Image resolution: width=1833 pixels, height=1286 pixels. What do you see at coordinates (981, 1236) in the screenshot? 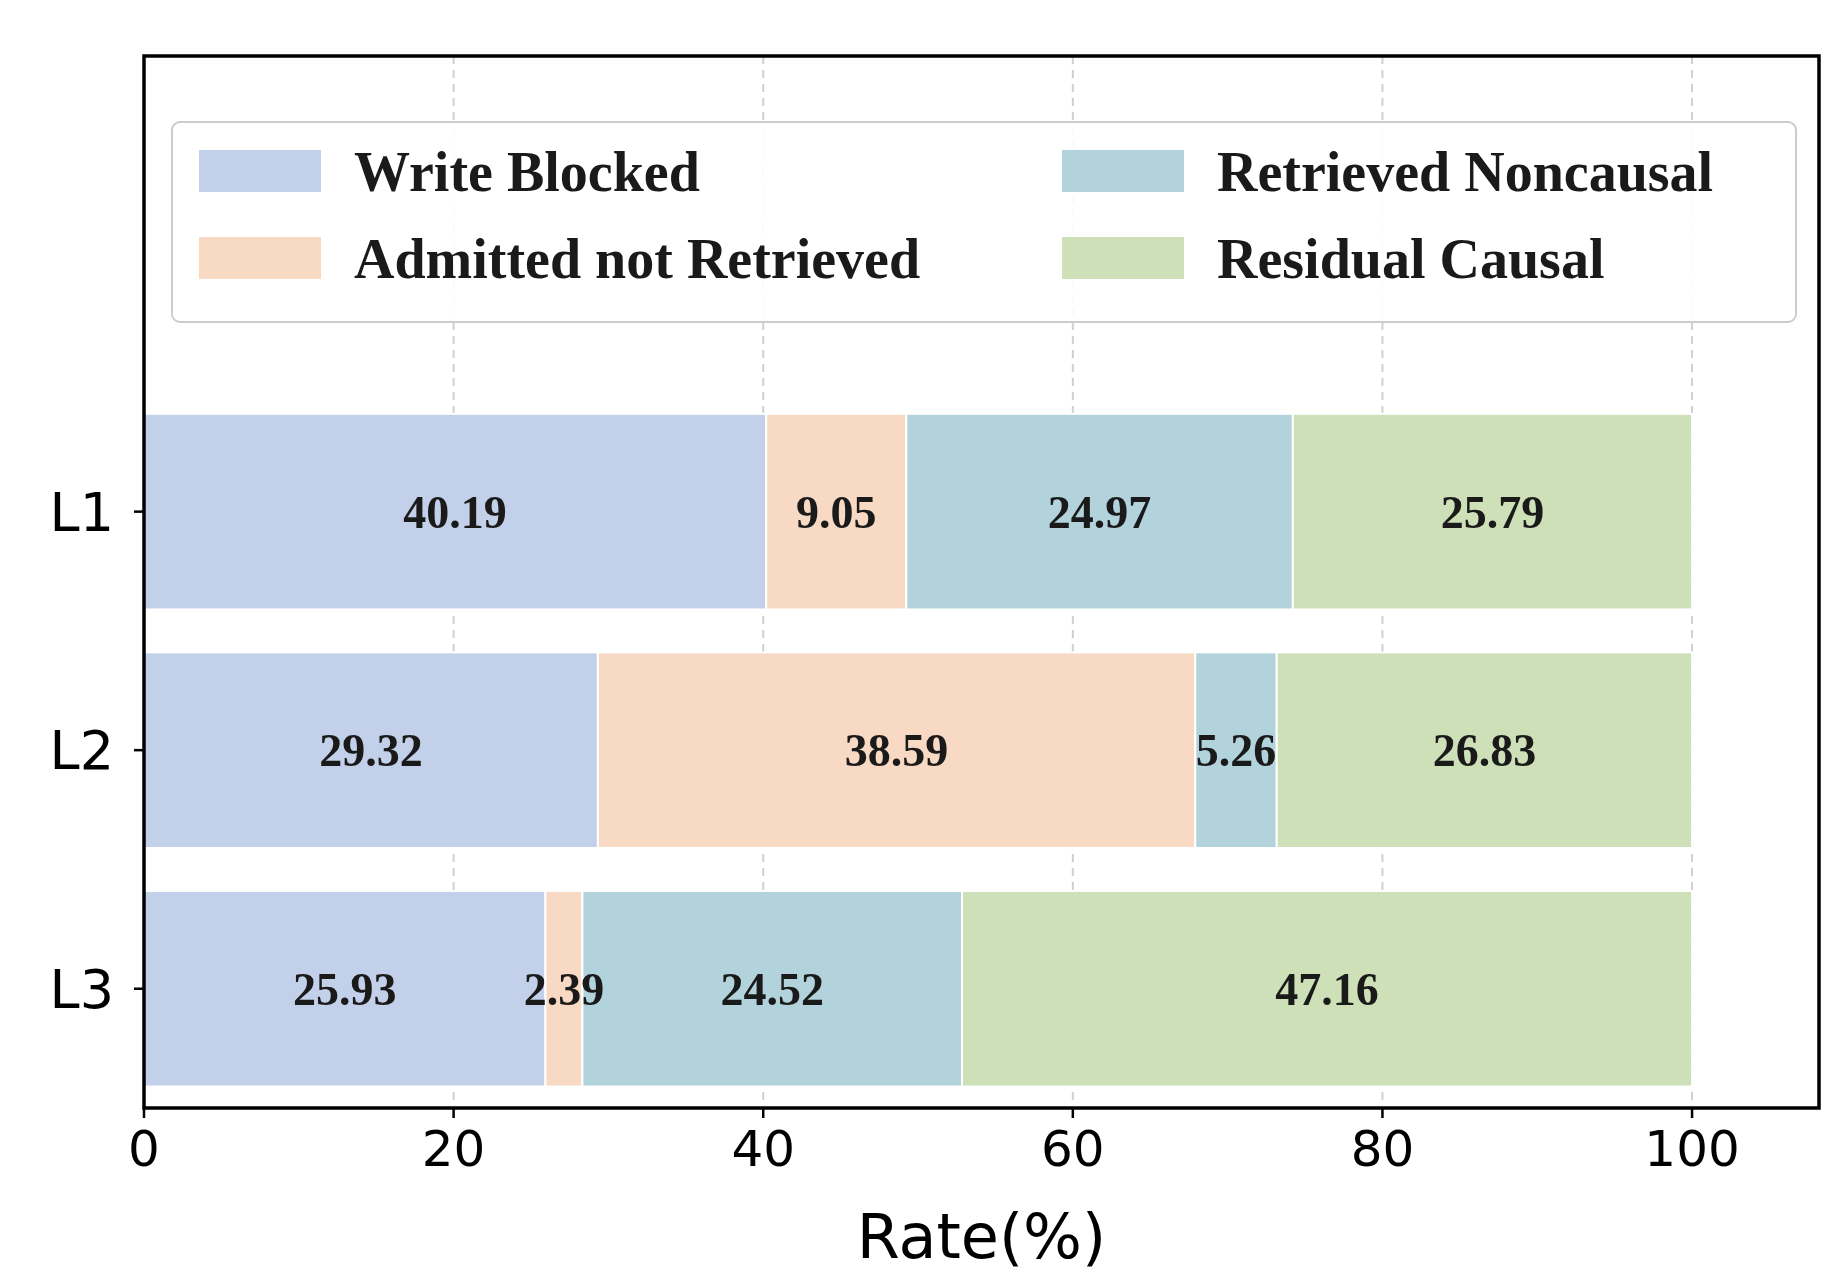
I see `x-axis-title: Rate(%)` at bounding box center [981, 1236].